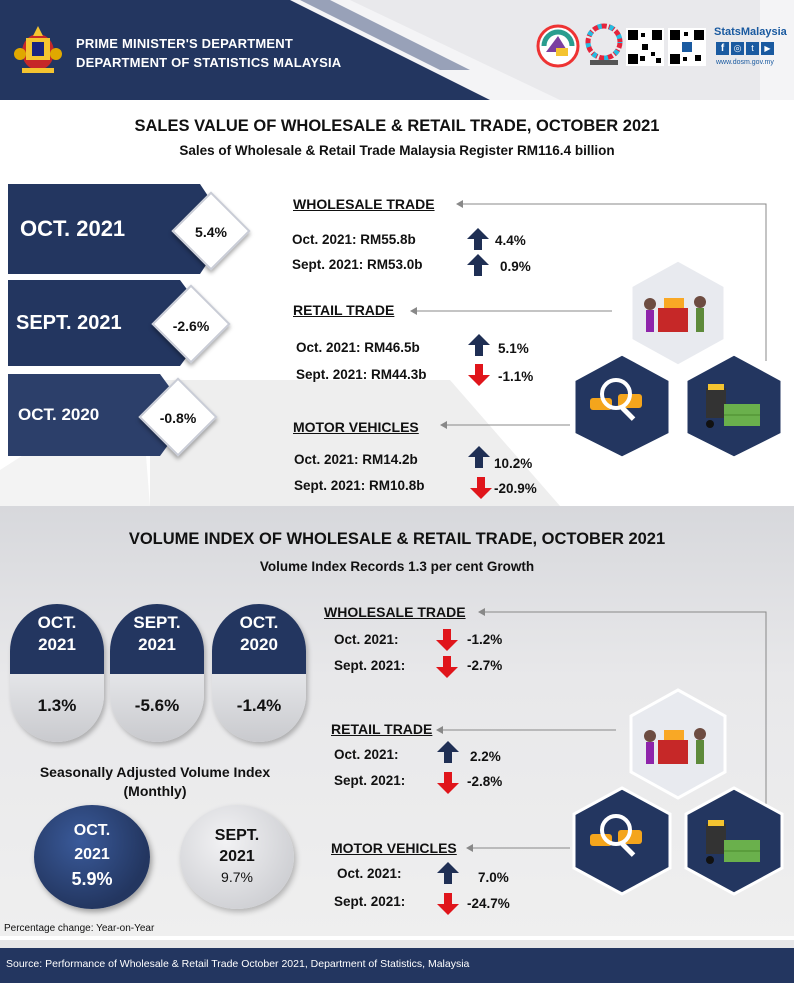 The image size is (794, 983). I want to click on vol-retail-sept-change: -2.8%, so click(485, 781).